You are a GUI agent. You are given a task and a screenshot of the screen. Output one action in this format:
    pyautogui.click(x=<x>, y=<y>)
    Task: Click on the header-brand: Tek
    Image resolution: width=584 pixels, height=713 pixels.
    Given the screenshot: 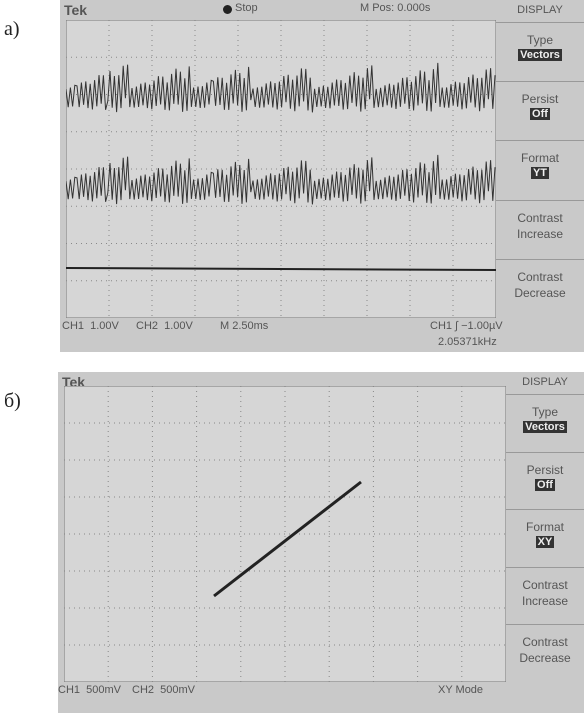 What is the action you would take?
    pyautogui.click(x=76, y=10)
    